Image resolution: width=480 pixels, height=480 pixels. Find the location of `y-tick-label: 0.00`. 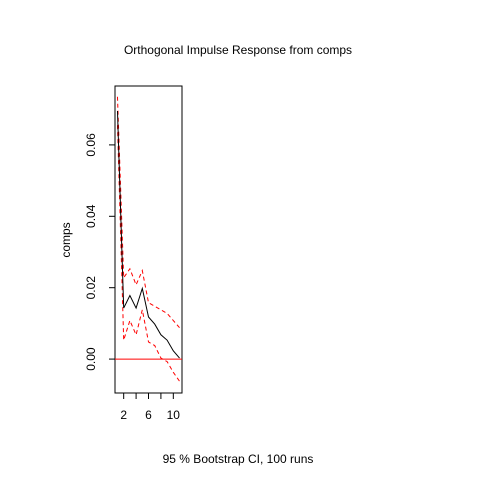

y-tick-label: 0.00 is located at coordinates (91, 359).